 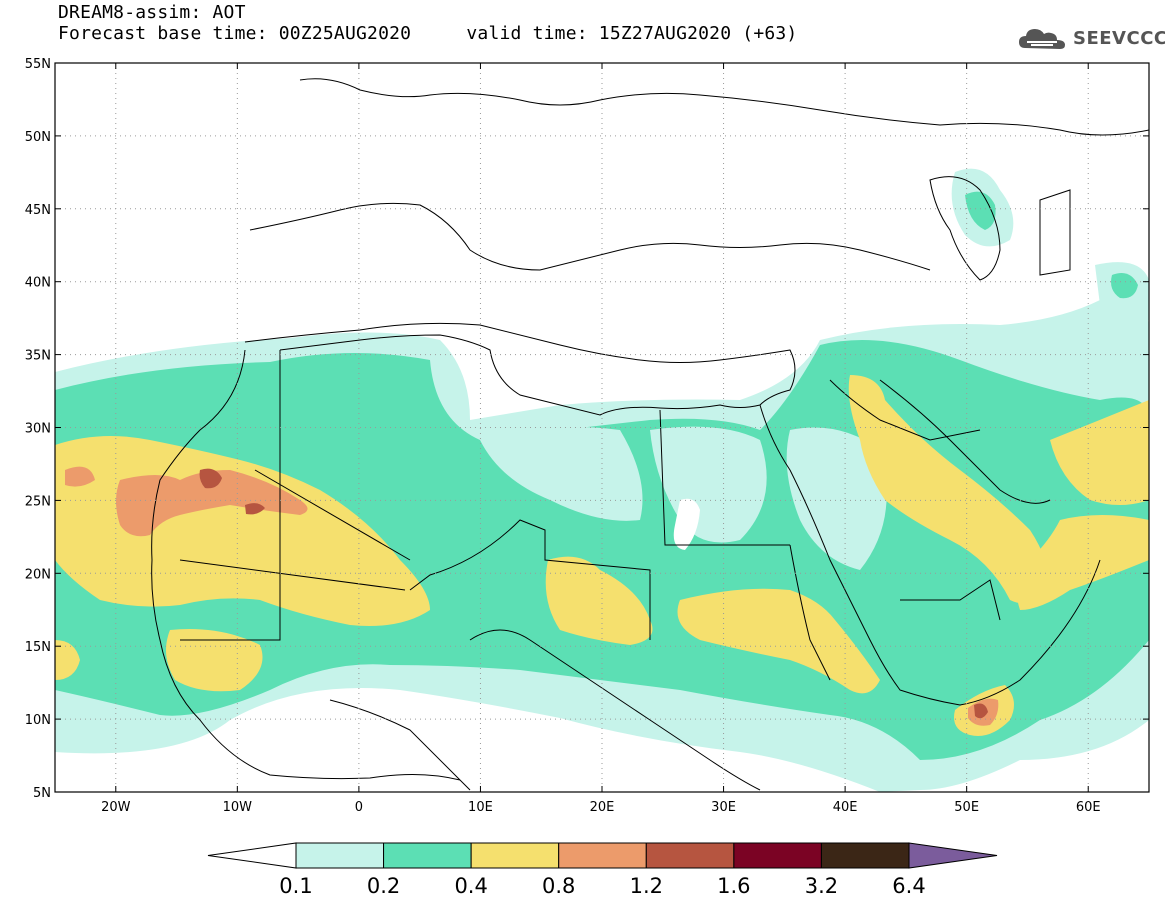 I want to click on lat-tick-label: 20N, so click(x=38, y=574).